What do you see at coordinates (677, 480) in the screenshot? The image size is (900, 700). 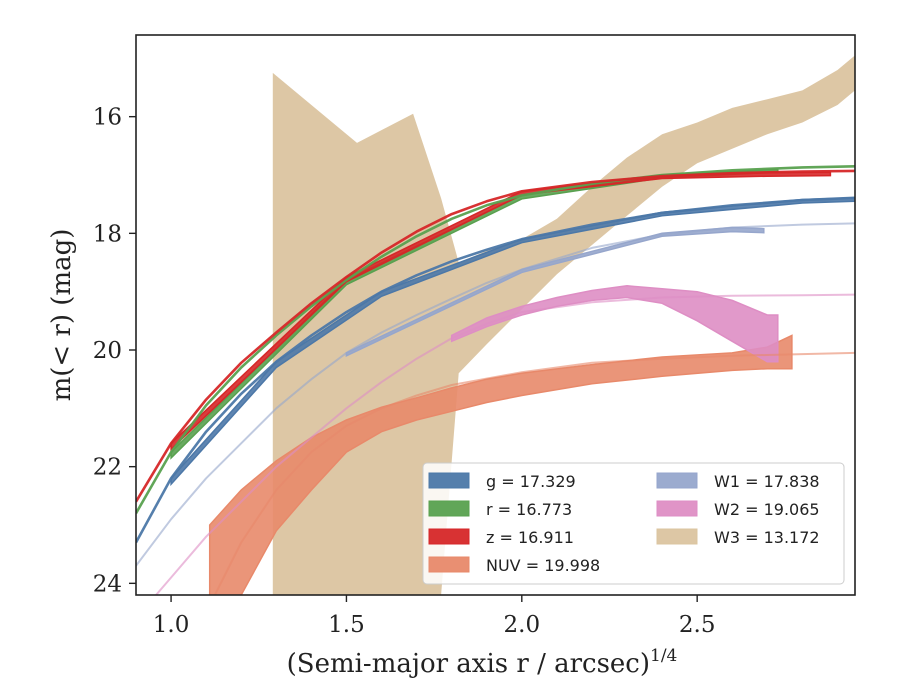 I see `legend-swatch-w1` at bounding box center [677, 480].